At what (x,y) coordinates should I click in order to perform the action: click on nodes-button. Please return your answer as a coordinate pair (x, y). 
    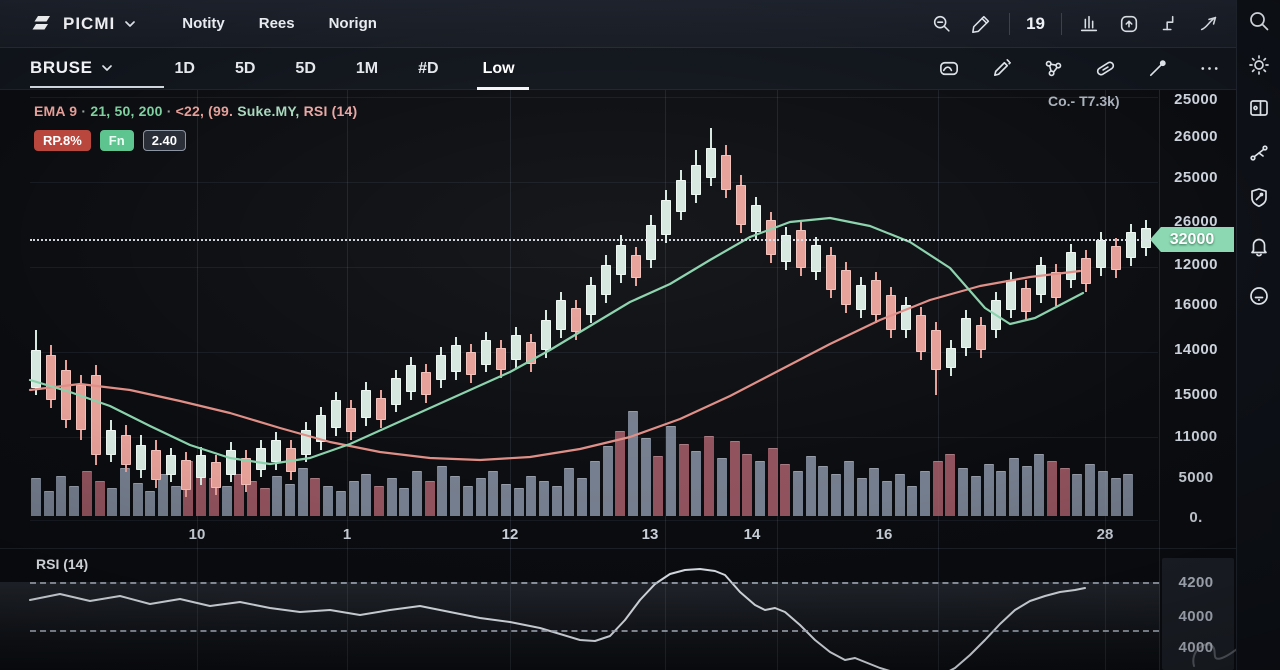
    Looking at the image, I should click on (1053, 69).